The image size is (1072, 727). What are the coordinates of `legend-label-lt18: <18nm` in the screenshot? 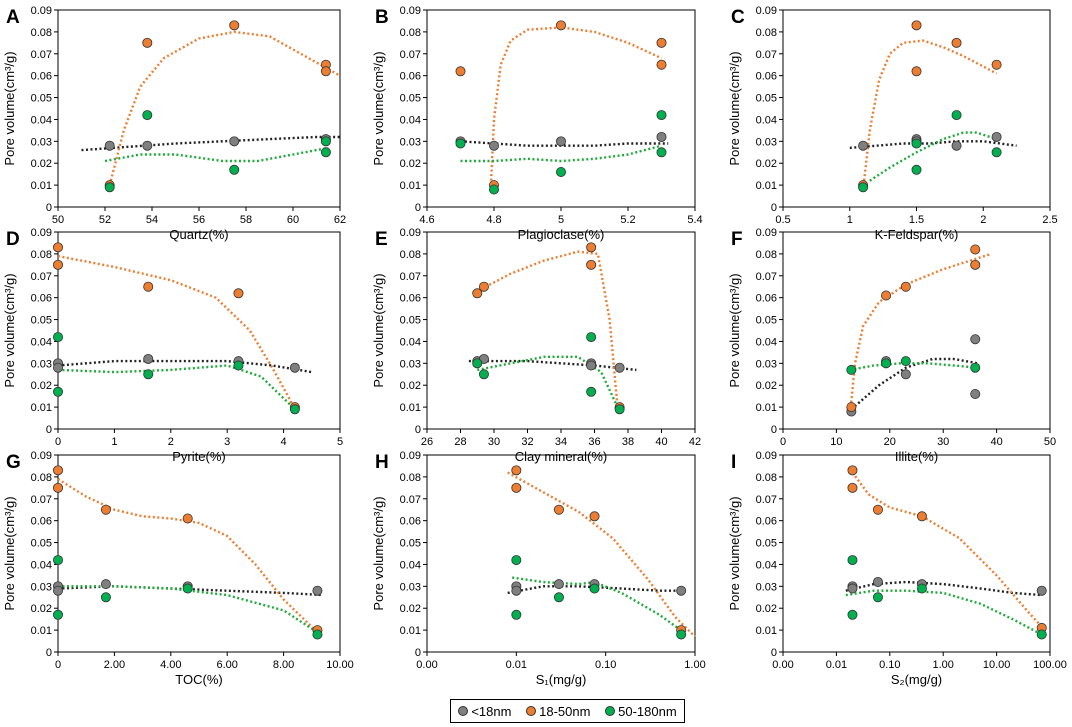 It's located at (491, 711).